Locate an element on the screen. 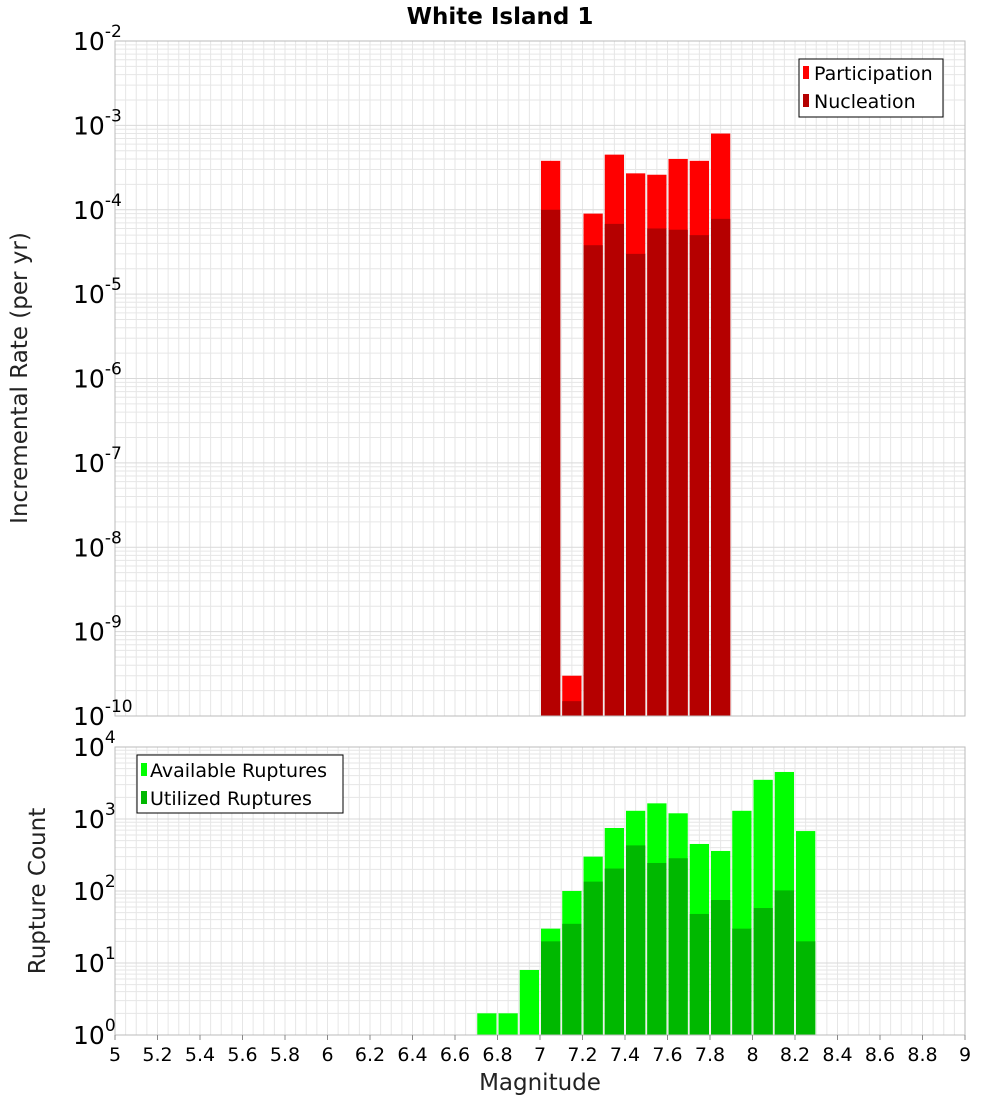  x-tick-label: 7.2 is located at coordinates (582, 1055).